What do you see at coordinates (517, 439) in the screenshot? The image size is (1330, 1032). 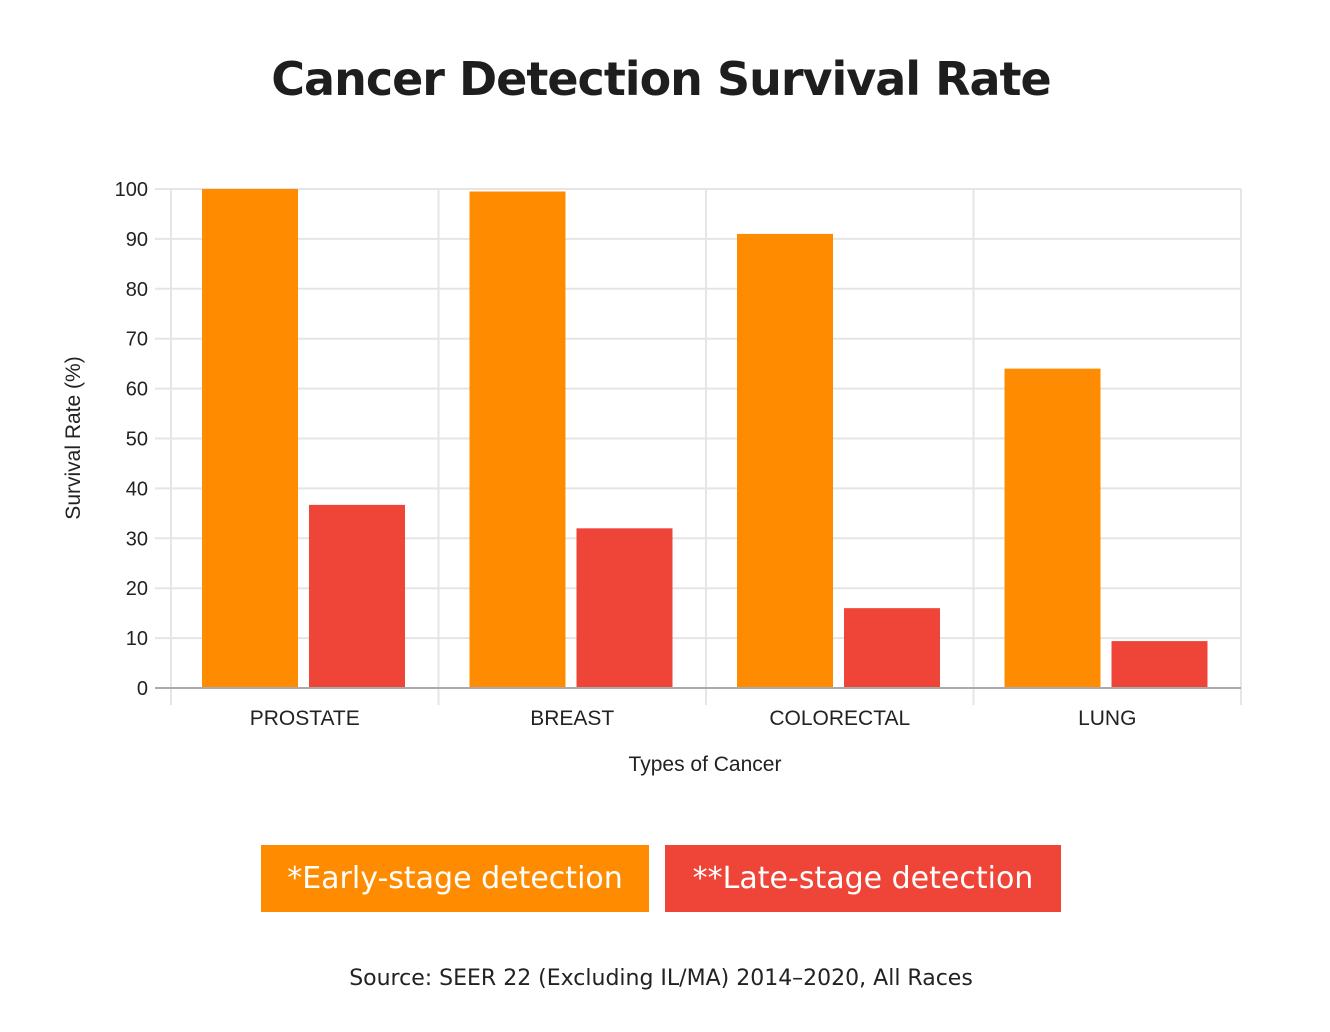 I see `bar-early-breast` at bounding box center [517, 439].